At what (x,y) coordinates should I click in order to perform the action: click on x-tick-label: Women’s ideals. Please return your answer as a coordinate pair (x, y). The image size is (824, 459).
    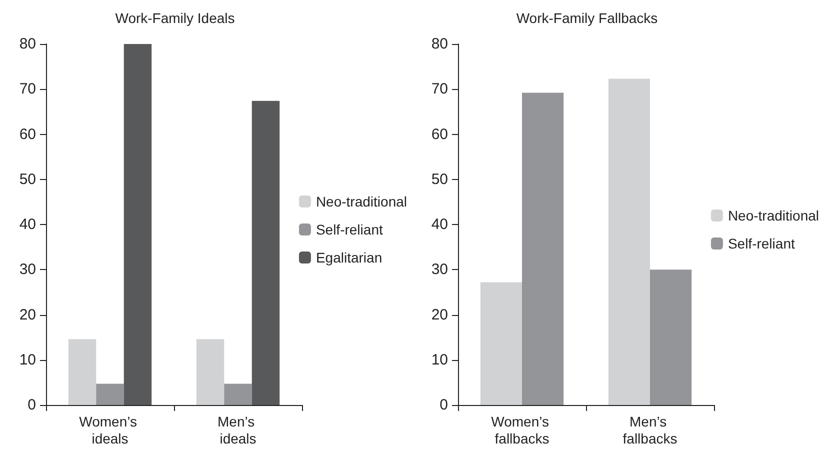
    Looking at the image, I should click on (110, 430).